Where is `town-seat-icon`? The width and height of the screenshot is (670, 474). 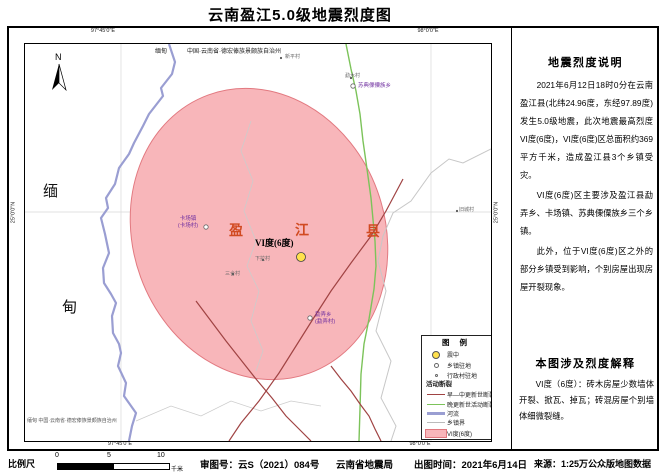 town-seat-icon is located at coordinates (436, 365).